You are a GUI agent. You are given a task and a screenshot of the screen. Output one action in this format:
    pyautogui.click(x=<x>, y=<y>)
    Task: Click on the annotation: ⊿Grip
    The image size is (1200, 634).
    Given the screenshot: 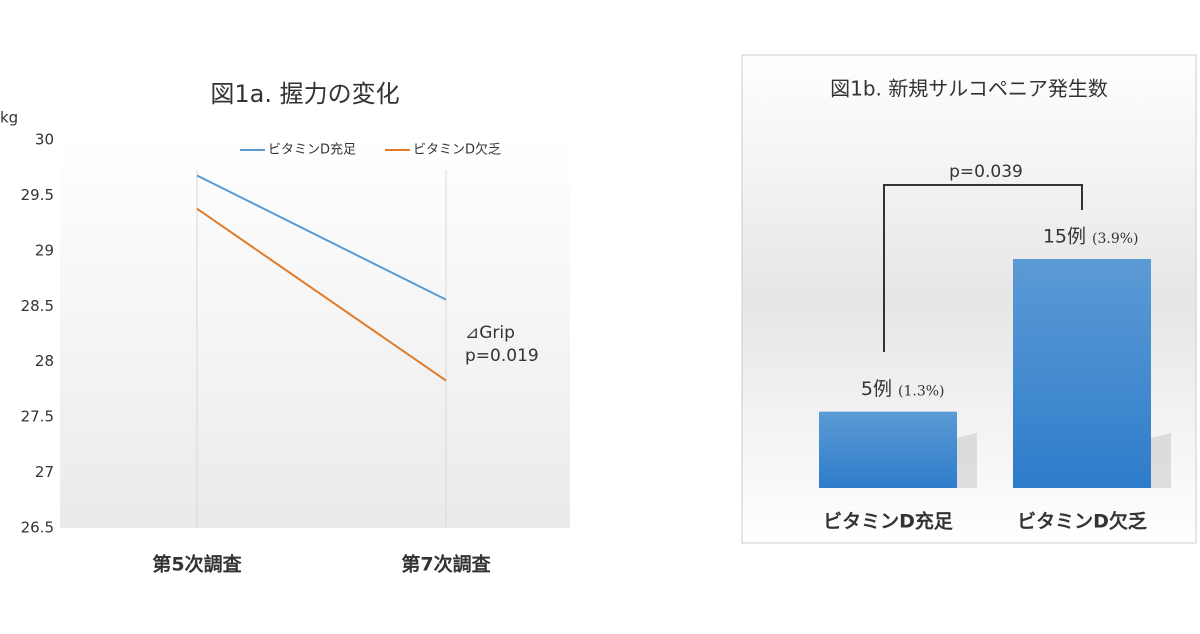 What is the action you would take?
    pyautogui.click(x=490, y=333)
    